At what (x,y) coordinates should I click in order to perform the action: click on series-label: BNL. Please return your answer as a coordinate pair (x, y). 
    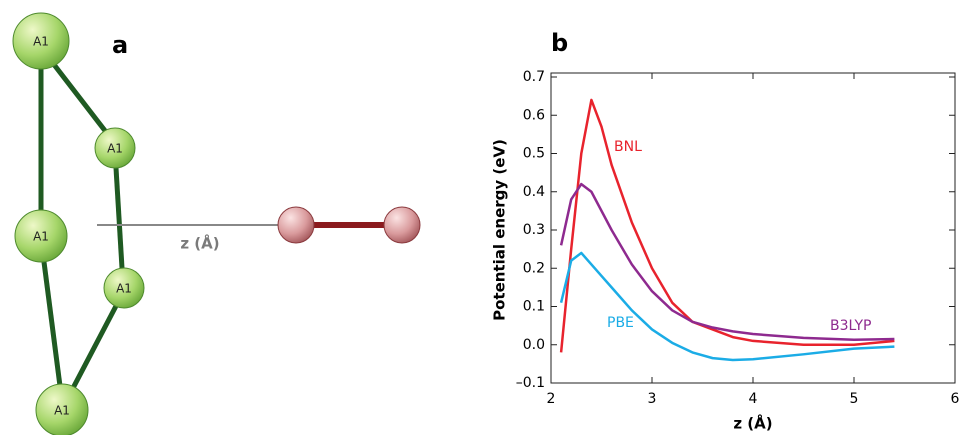
    Looking at the image, I should click on (628, 147).